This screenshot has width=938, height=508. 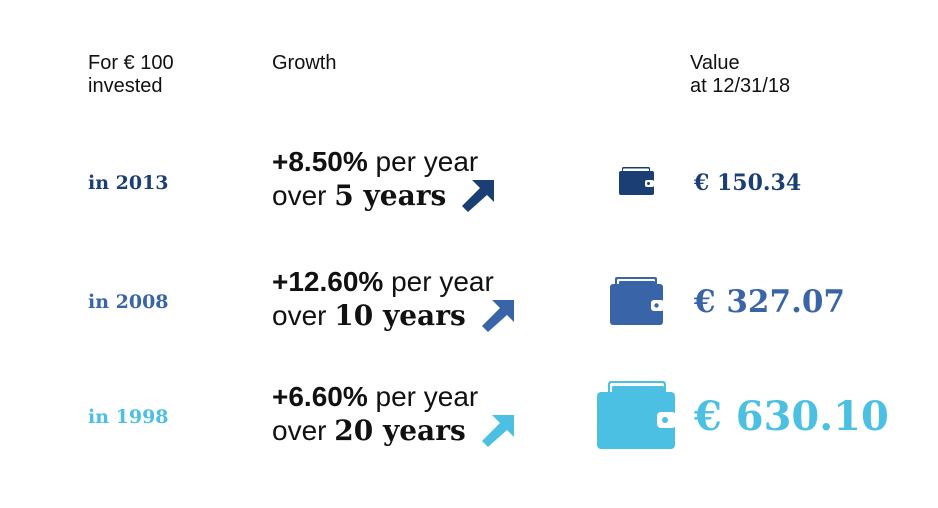 I want to click on header-growth-label: Growth, so click(x=304, y=63).